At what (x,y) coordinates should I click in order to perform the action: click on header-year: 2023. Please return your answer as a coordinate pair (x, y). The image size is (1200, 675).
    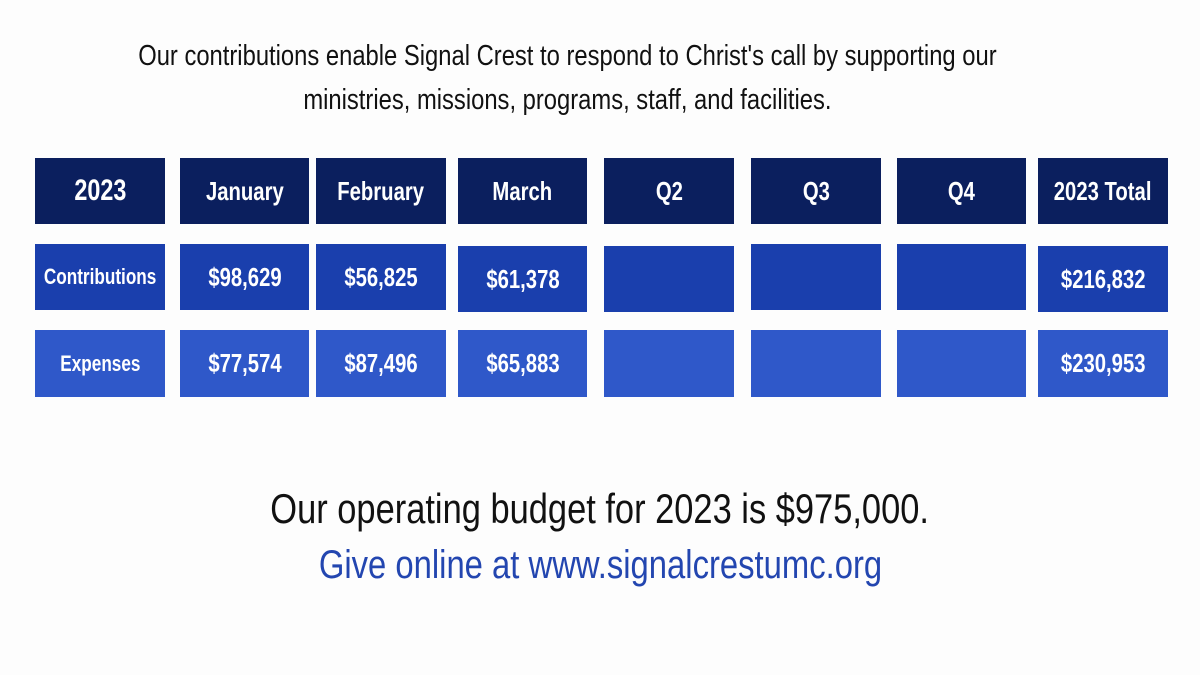
    Looking at the image, I should click on (100, 191).